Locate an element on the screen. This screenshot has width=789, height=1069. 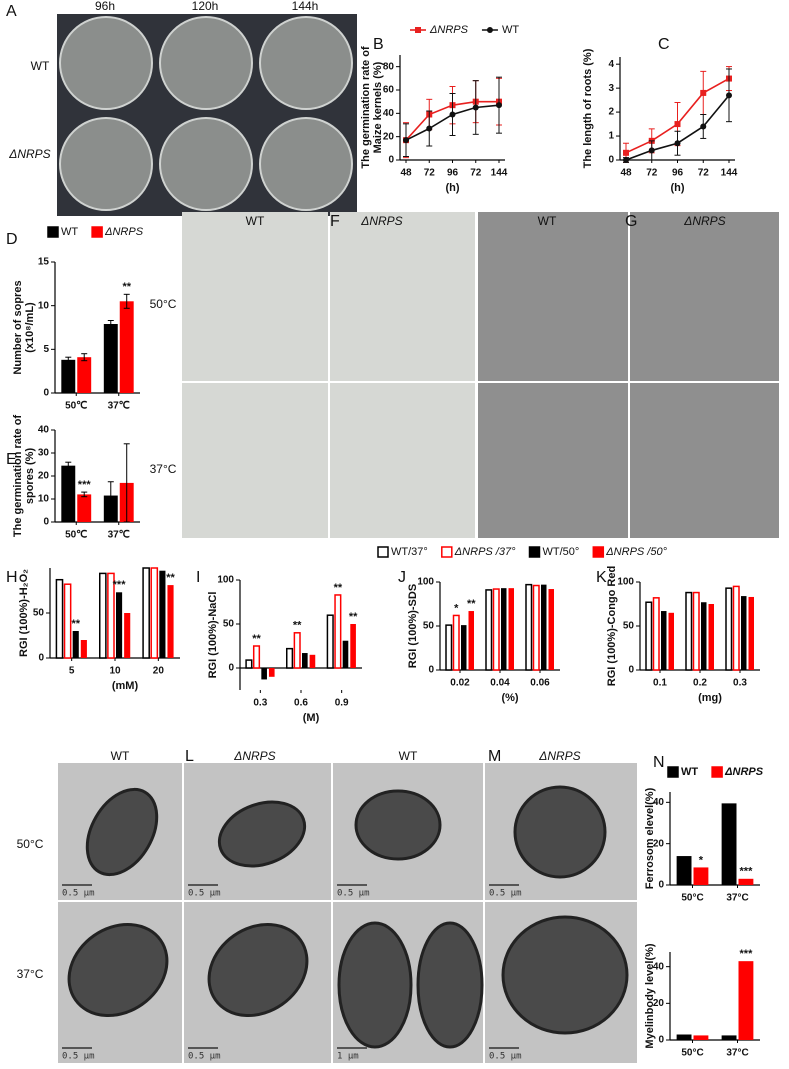
column-label: 96h is located at coordinates (105, 6).